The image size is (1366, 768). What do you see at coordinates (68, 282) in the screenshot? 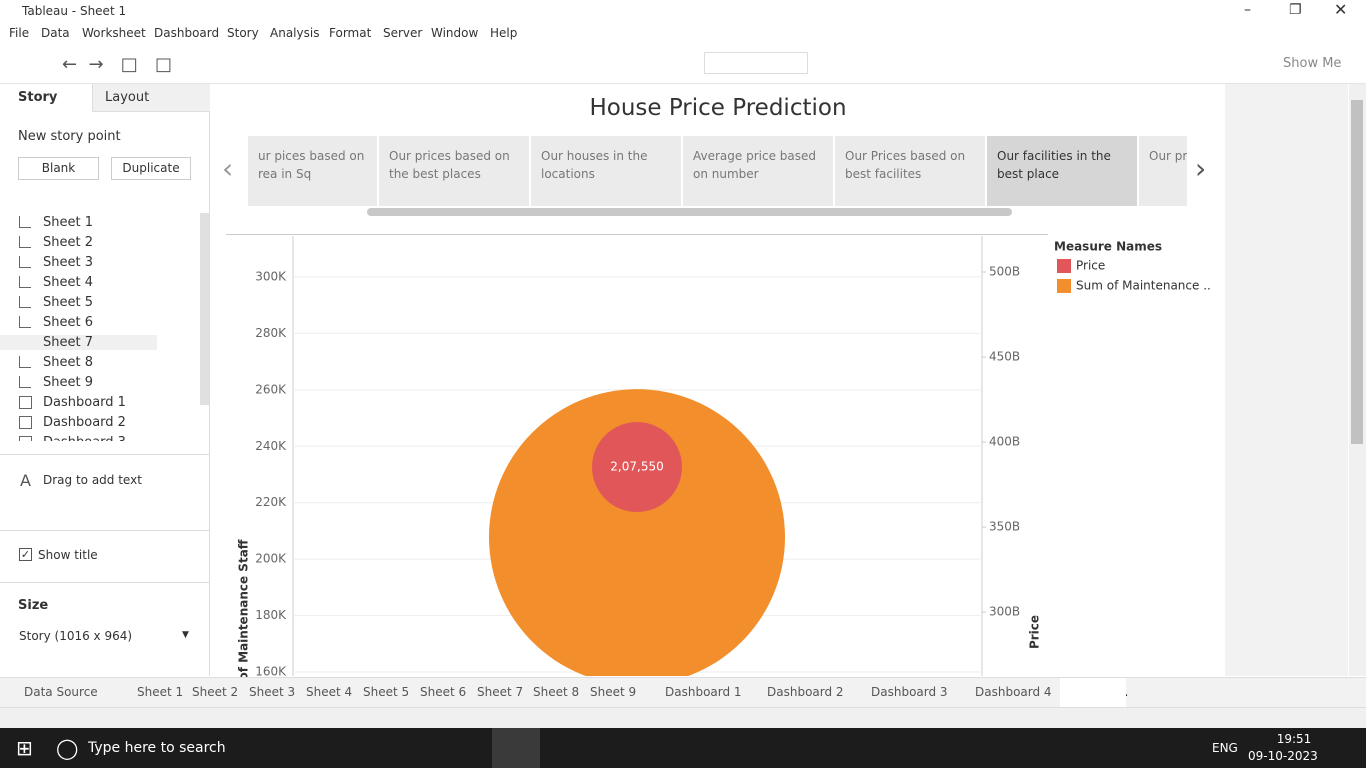
I see `sheet-item: Sheet 4` at bounding box center [68, 282].